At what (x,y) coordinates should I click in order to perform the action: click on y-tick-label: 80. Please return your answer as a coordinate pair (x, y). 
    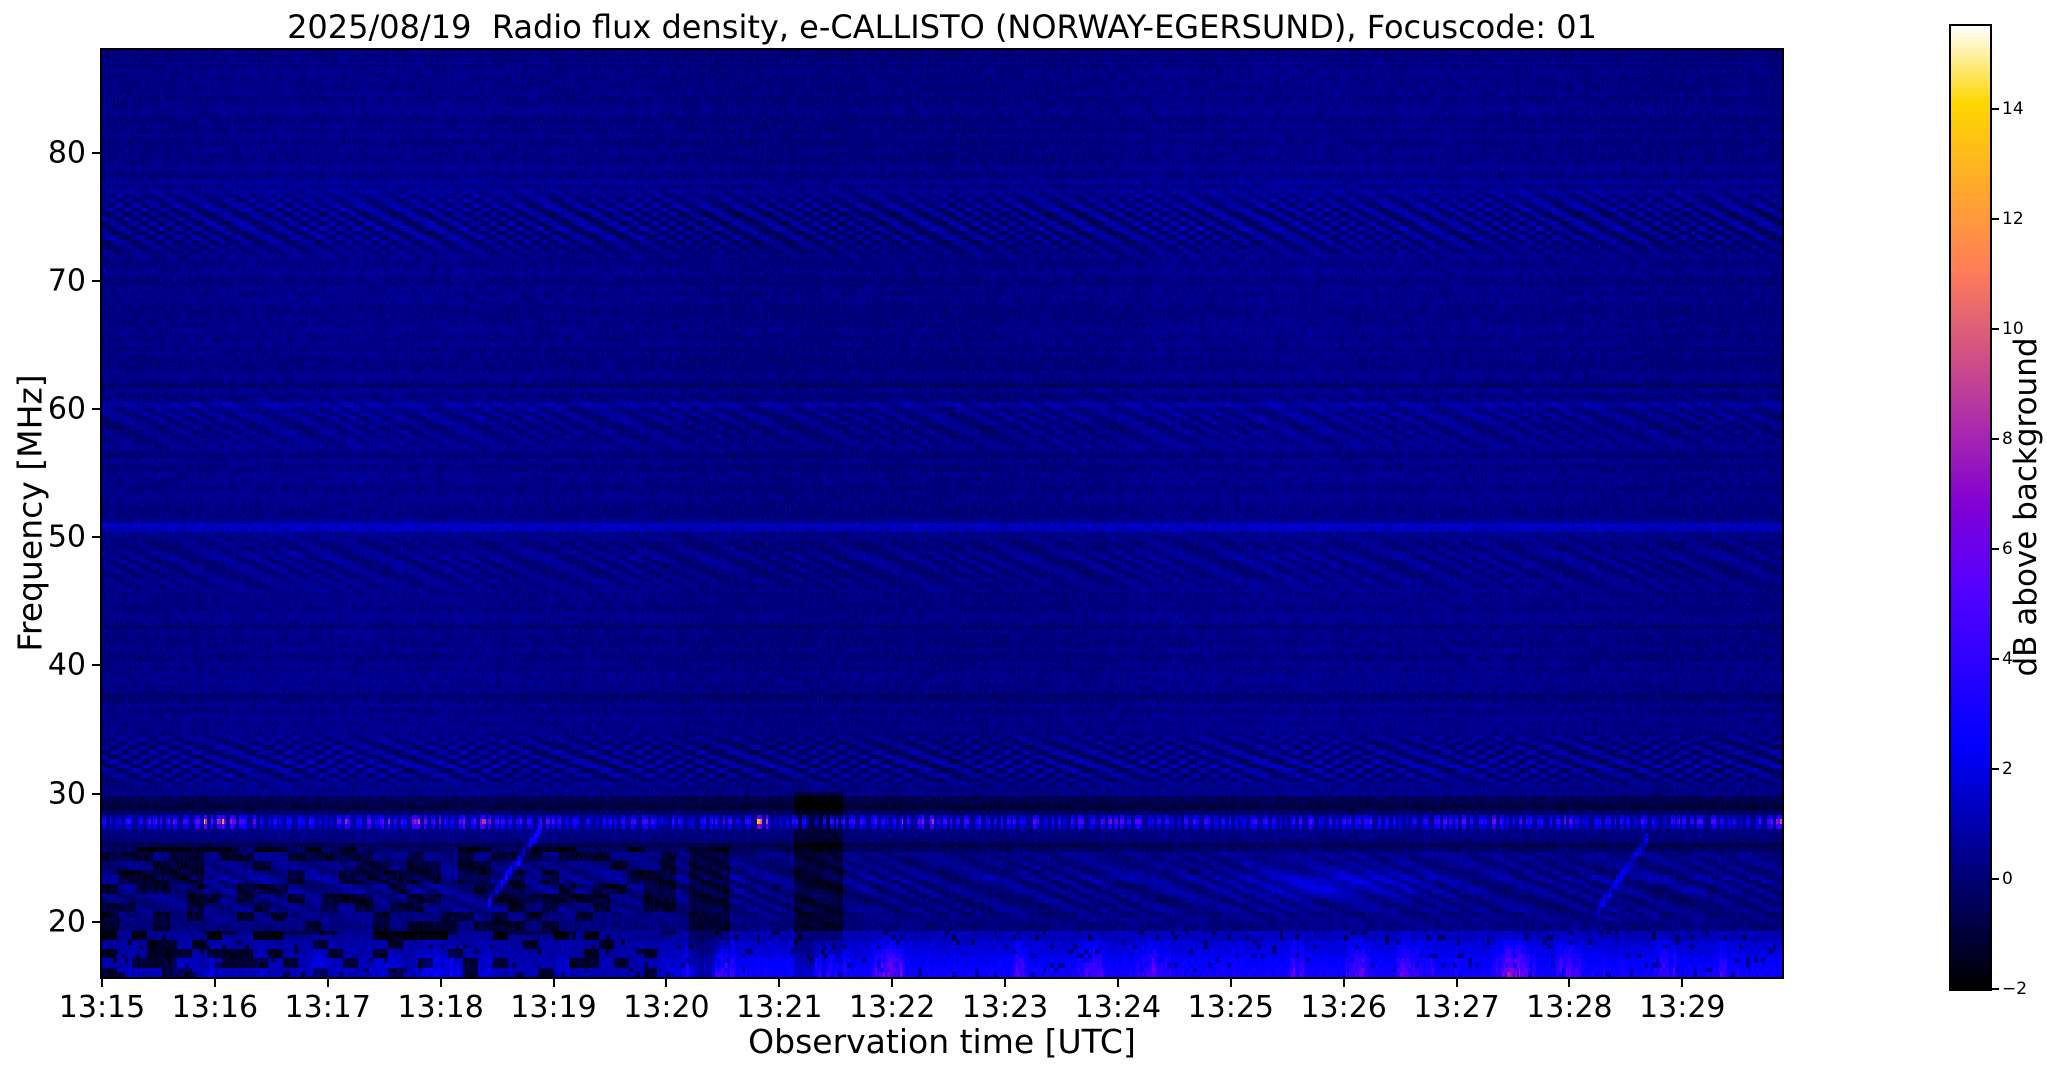
    Looking at the image, I should click on (66, 153).